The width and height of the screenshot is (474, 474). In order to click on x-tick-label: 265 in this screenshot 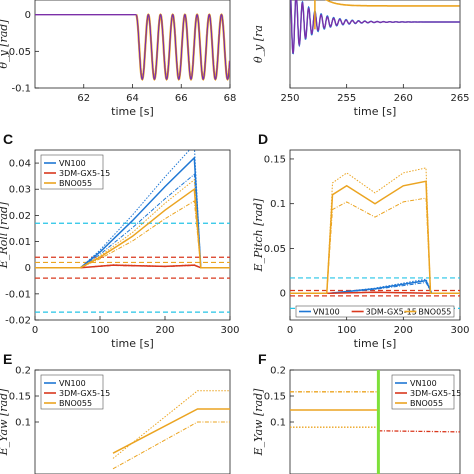, I will do `click(459, 98)`.